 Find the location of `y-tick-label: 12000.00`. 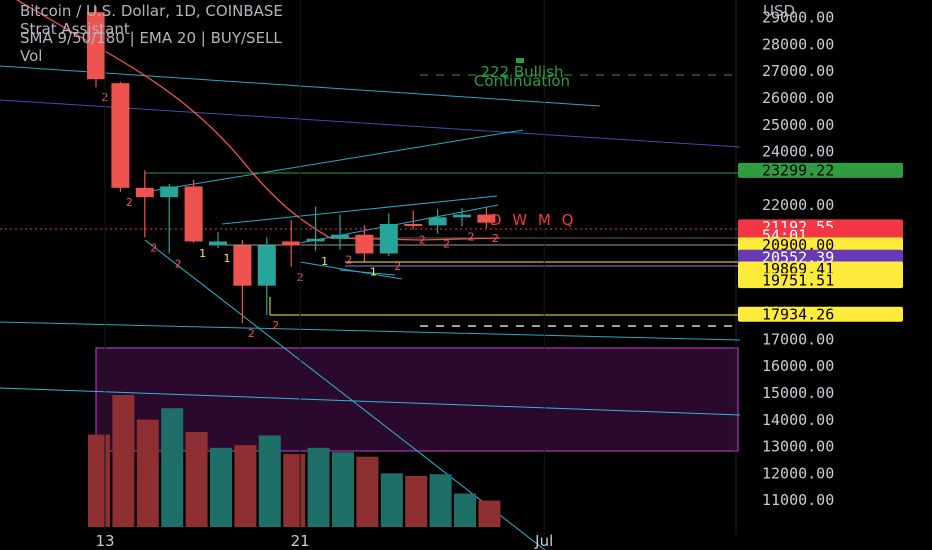

y-tick-label: 12000.00 is located at coordinates (798, 473).